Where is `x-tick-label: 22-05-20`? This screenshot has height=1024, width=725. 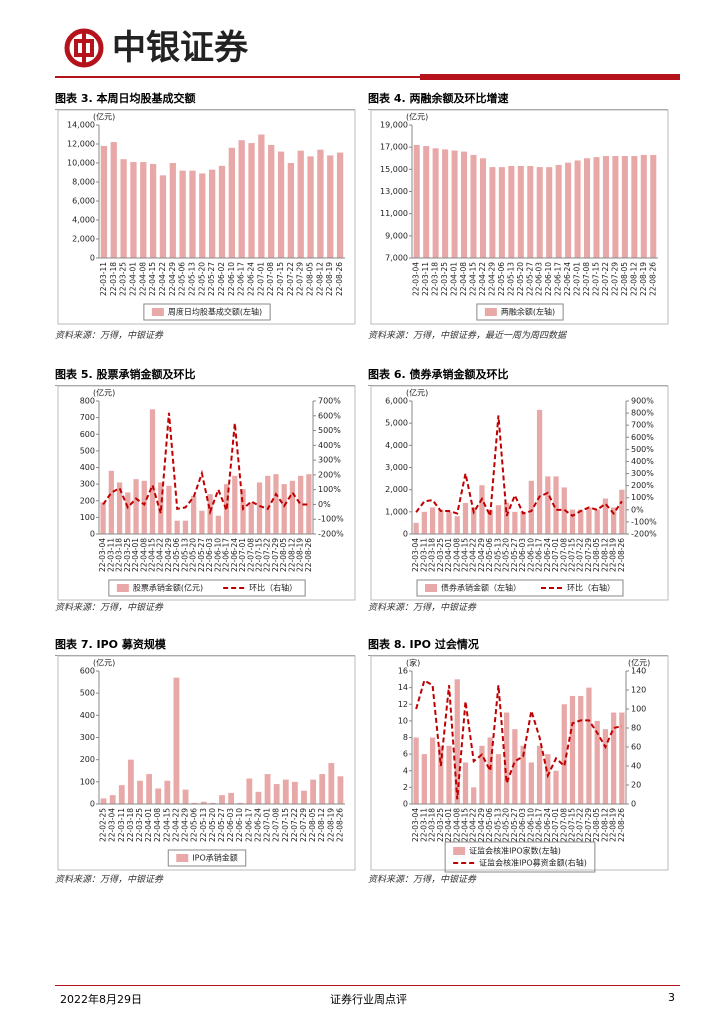 x-tick-label: 22-05-20 is located at coordinates (506, 825).